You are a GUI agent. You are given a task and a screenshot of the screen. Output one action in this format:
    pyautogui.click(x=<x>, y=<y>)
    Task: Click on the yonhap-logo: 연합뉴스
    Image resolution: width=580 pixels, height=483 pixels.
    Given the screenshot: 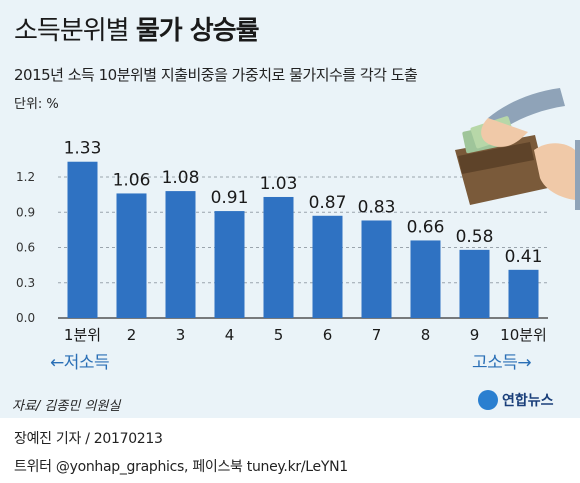 What is the action you would take?
    pyautogui.click(x=516, y=400)
    